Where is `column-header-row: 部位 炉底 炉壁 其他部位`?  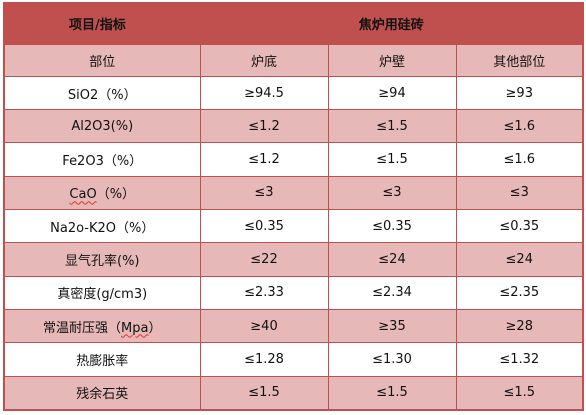 column-header-row: 部位 炉底 炉壁 其他部位 is located at coordinates (293, 60).